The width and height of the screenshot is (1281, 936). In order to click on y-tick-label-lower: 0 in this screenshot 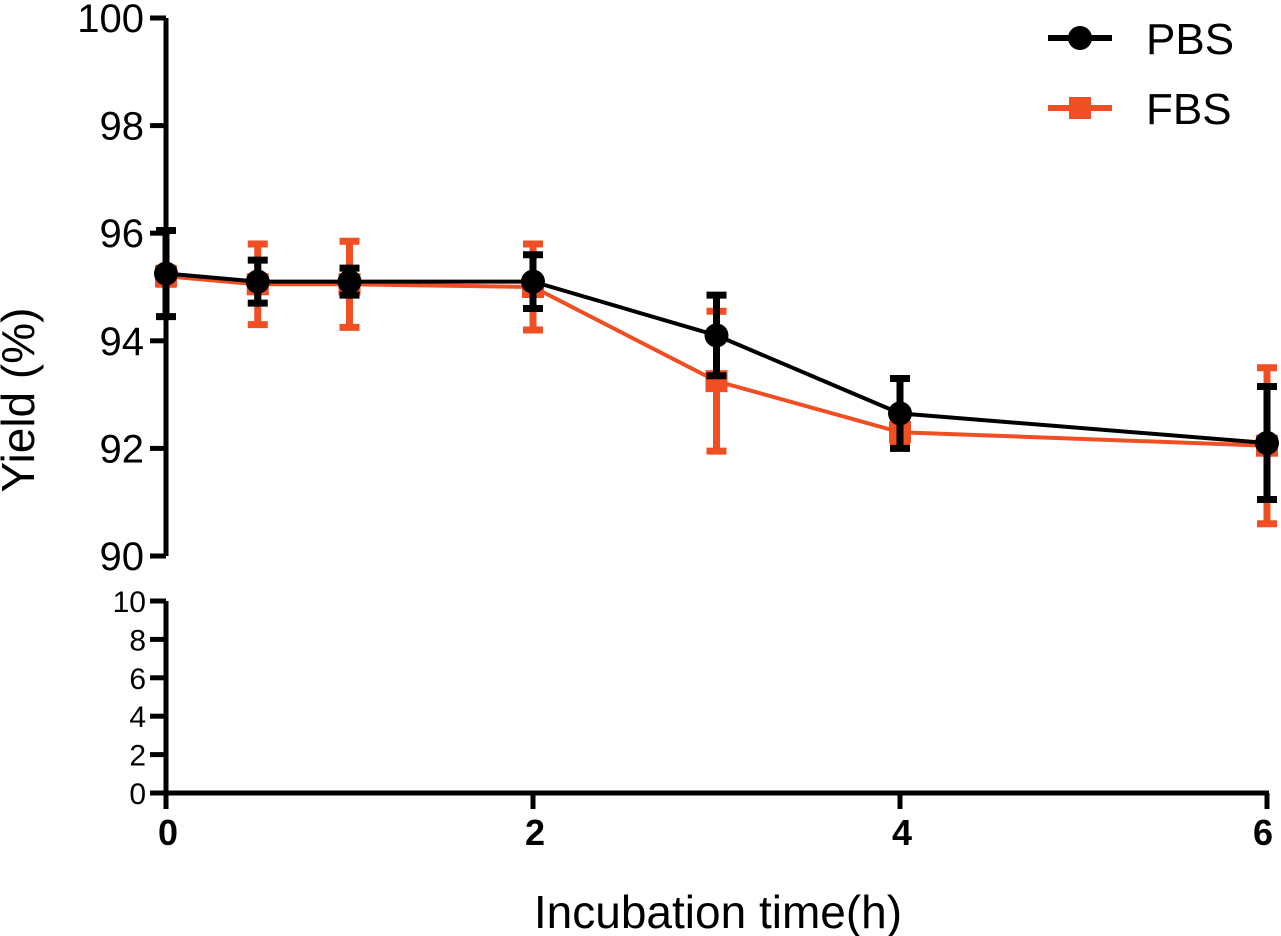, I will do `click(137, 794)`.